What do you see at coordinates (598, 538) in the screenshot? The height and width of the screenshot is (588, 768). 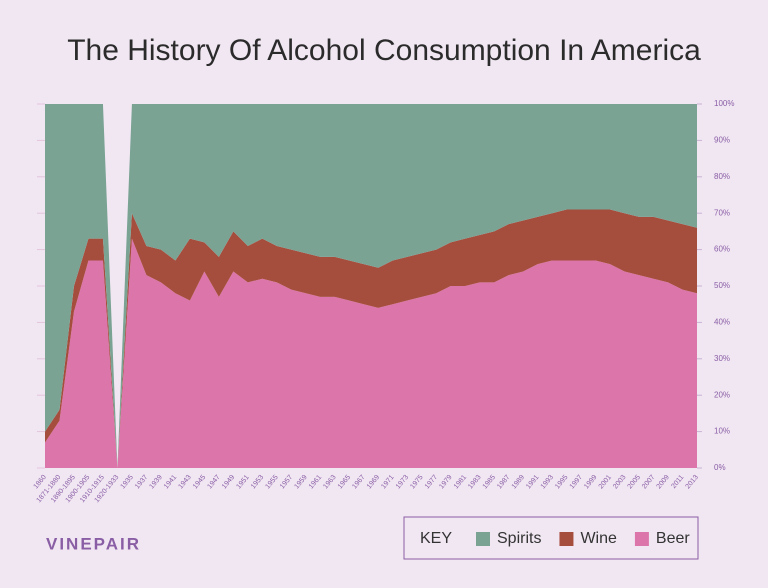 I see `legend-label: Wine` at bounding box center [598, 538].